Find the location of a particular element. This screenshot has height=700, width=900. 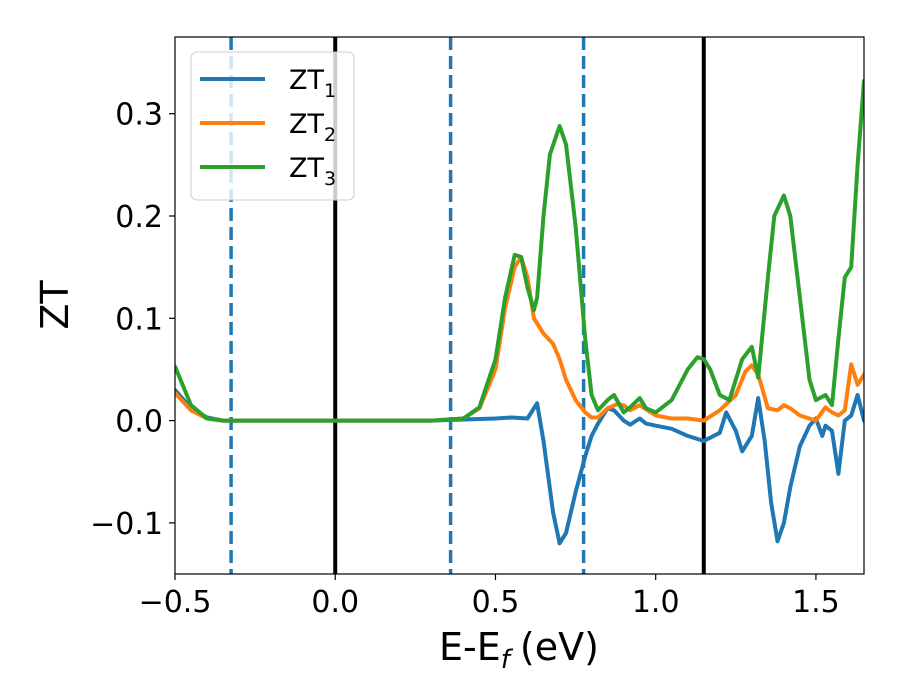

x-axis-label-sub: f is located at coordinates (507, 660).